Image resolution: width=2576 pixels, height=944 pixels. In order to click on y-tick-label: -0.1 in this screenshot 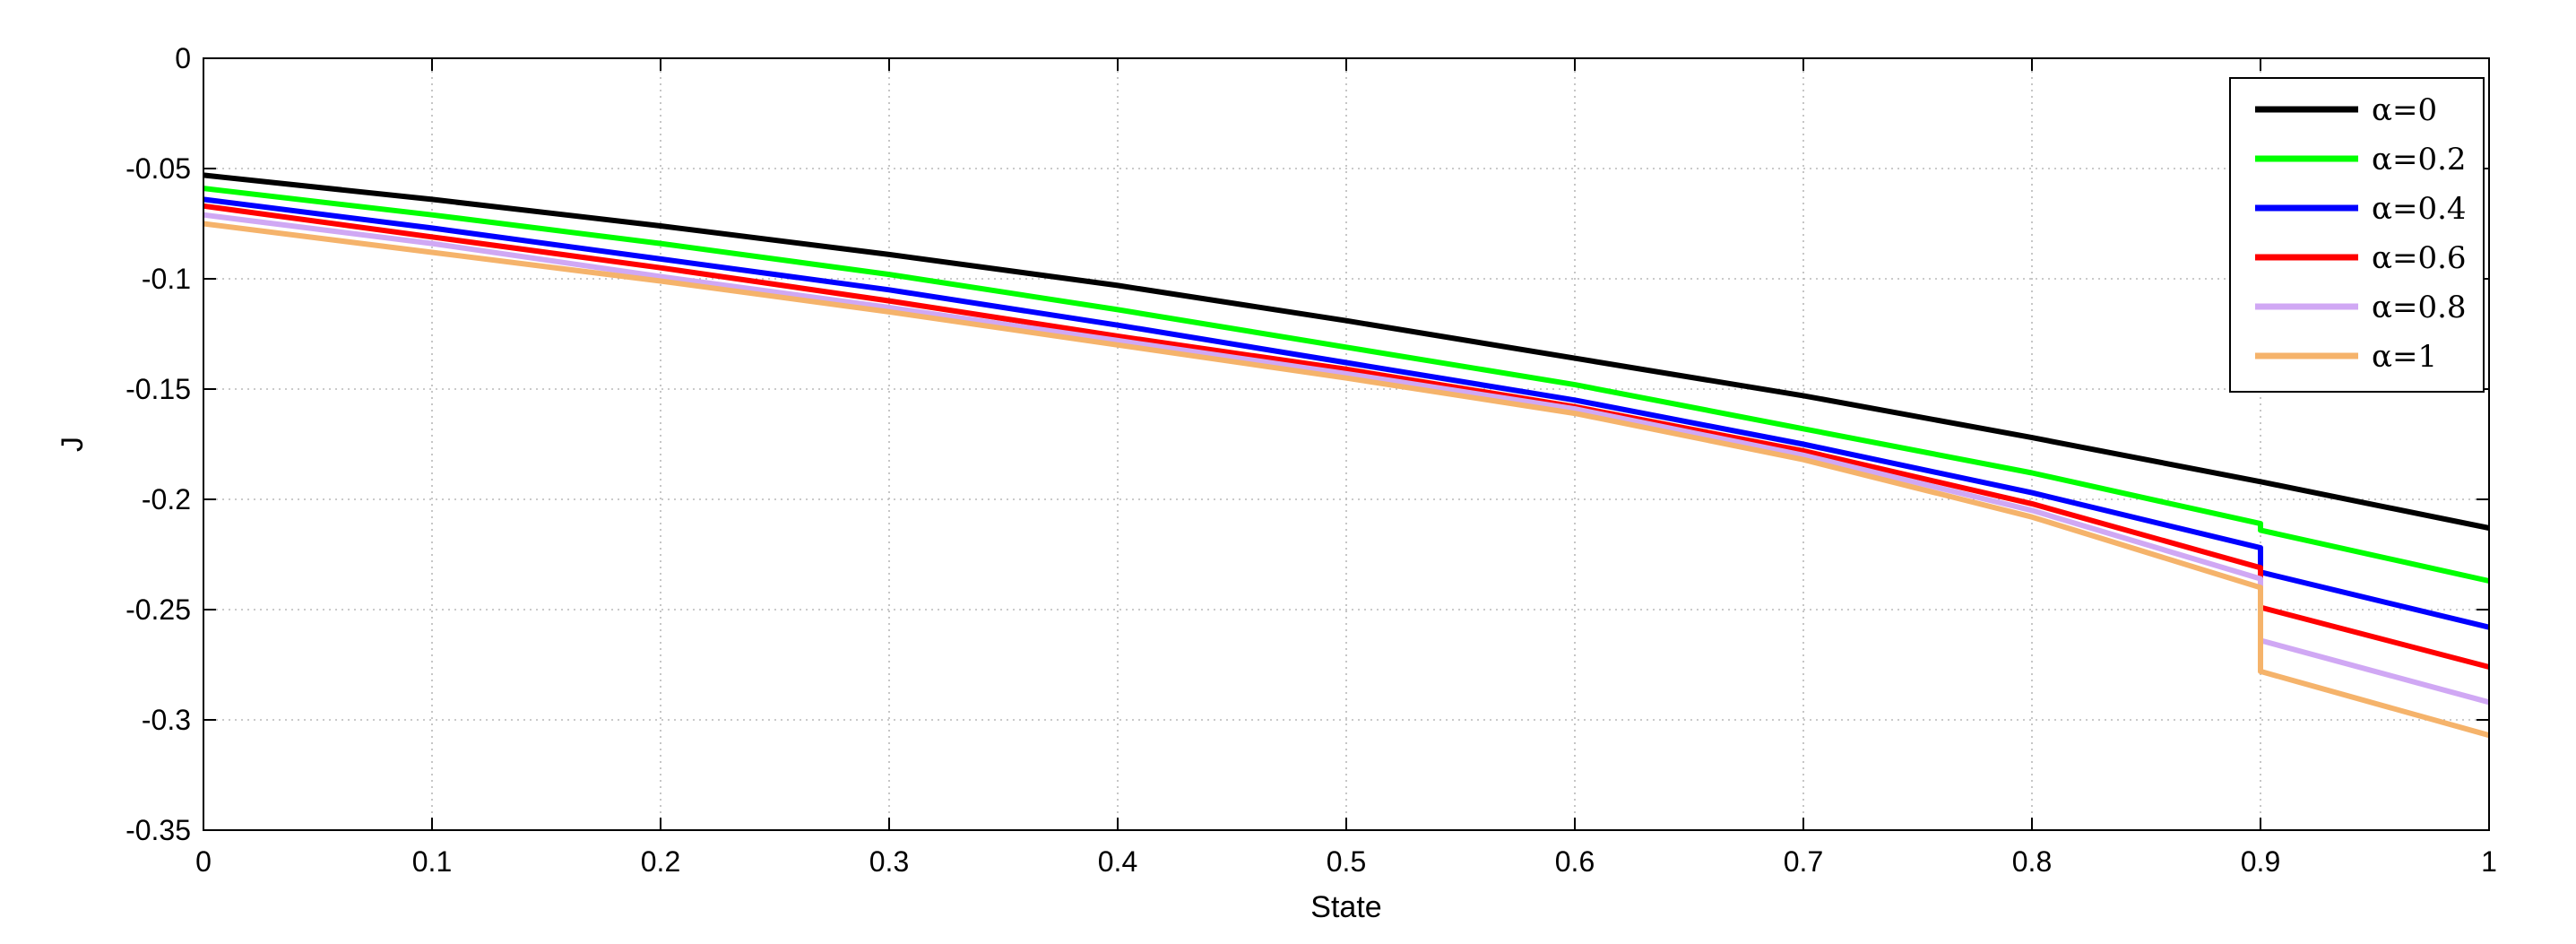, I will do `click(166, 279)`.